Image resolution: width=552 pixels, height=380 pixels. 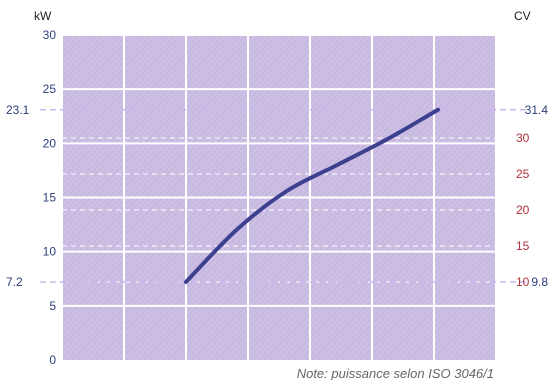 I want to click on reference-label-left: 23.1, so click(x=18, y=110).